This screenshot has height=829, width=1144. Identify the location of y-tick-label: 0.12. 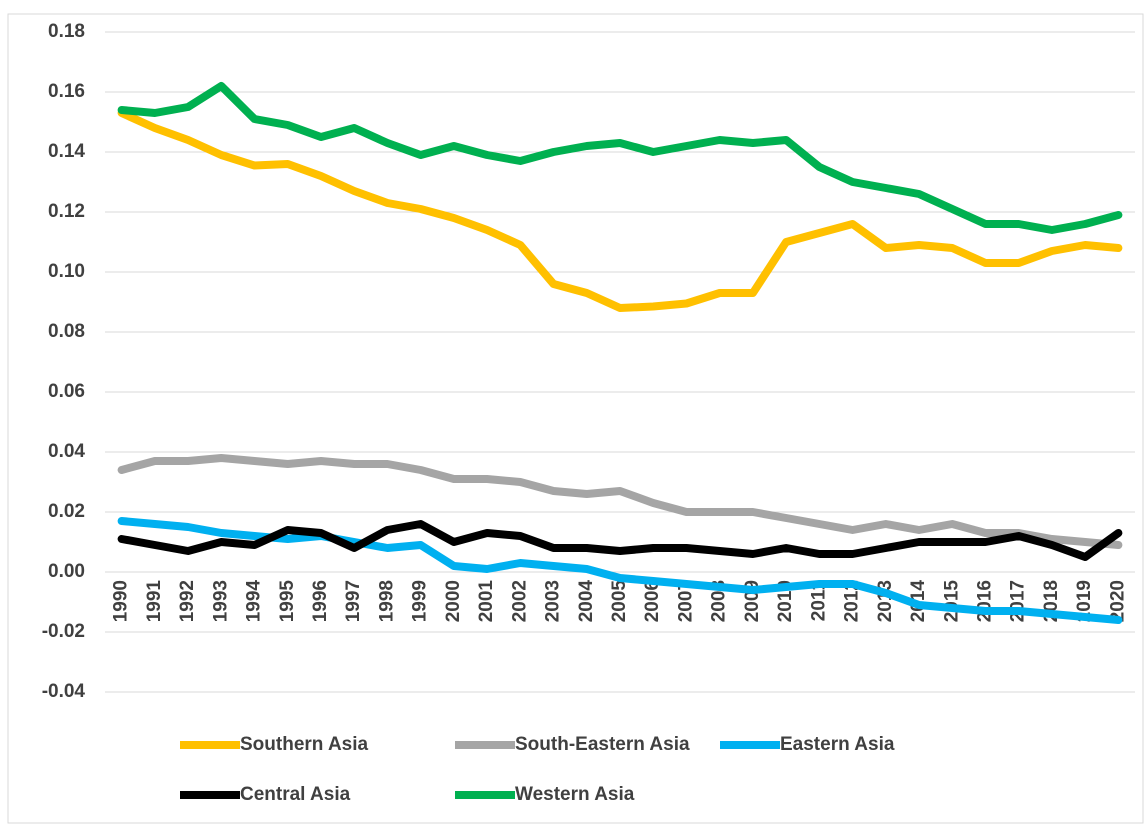
(66, 211).